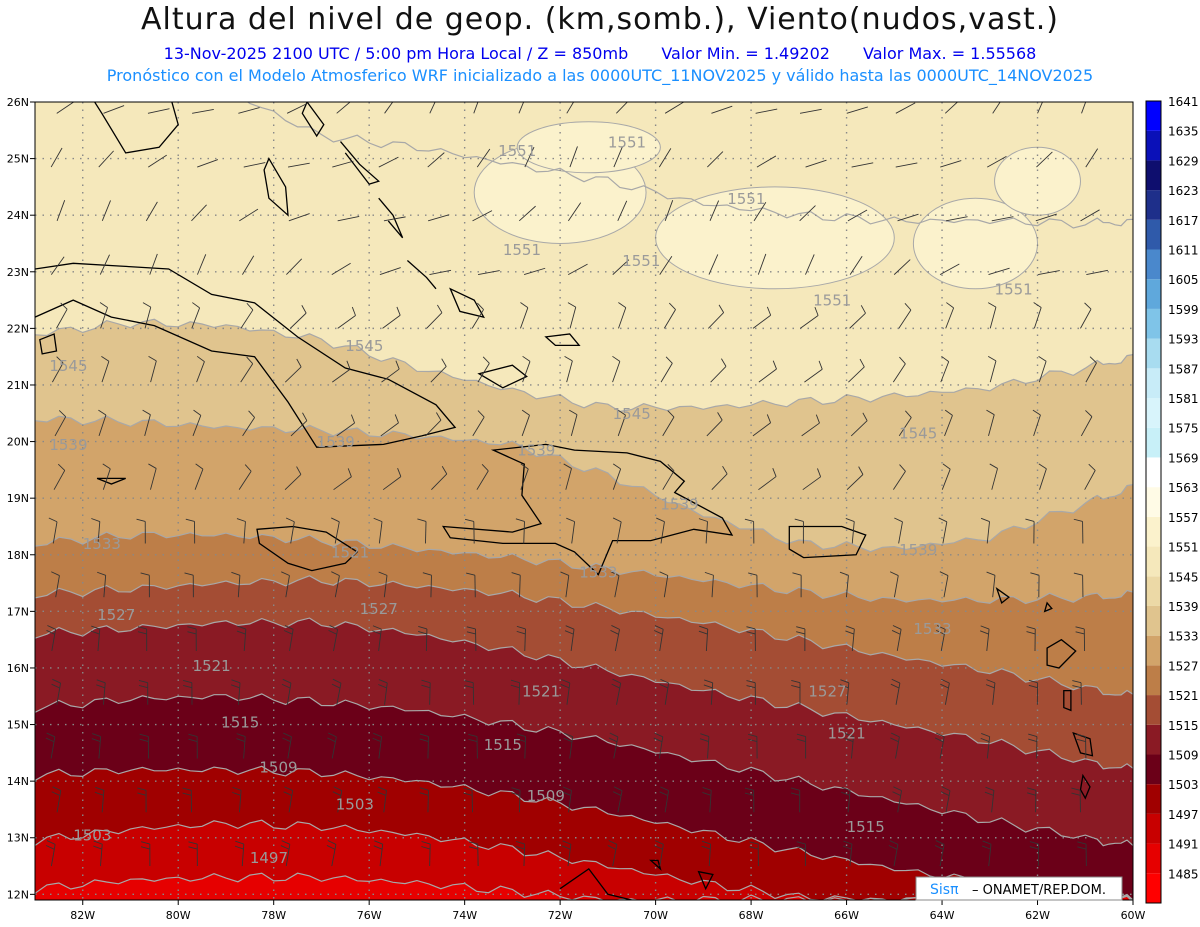 Image resolution: width=1200 pixels, height=927 pixels. I want to click on lon-label: 64W, so click(942, 915).